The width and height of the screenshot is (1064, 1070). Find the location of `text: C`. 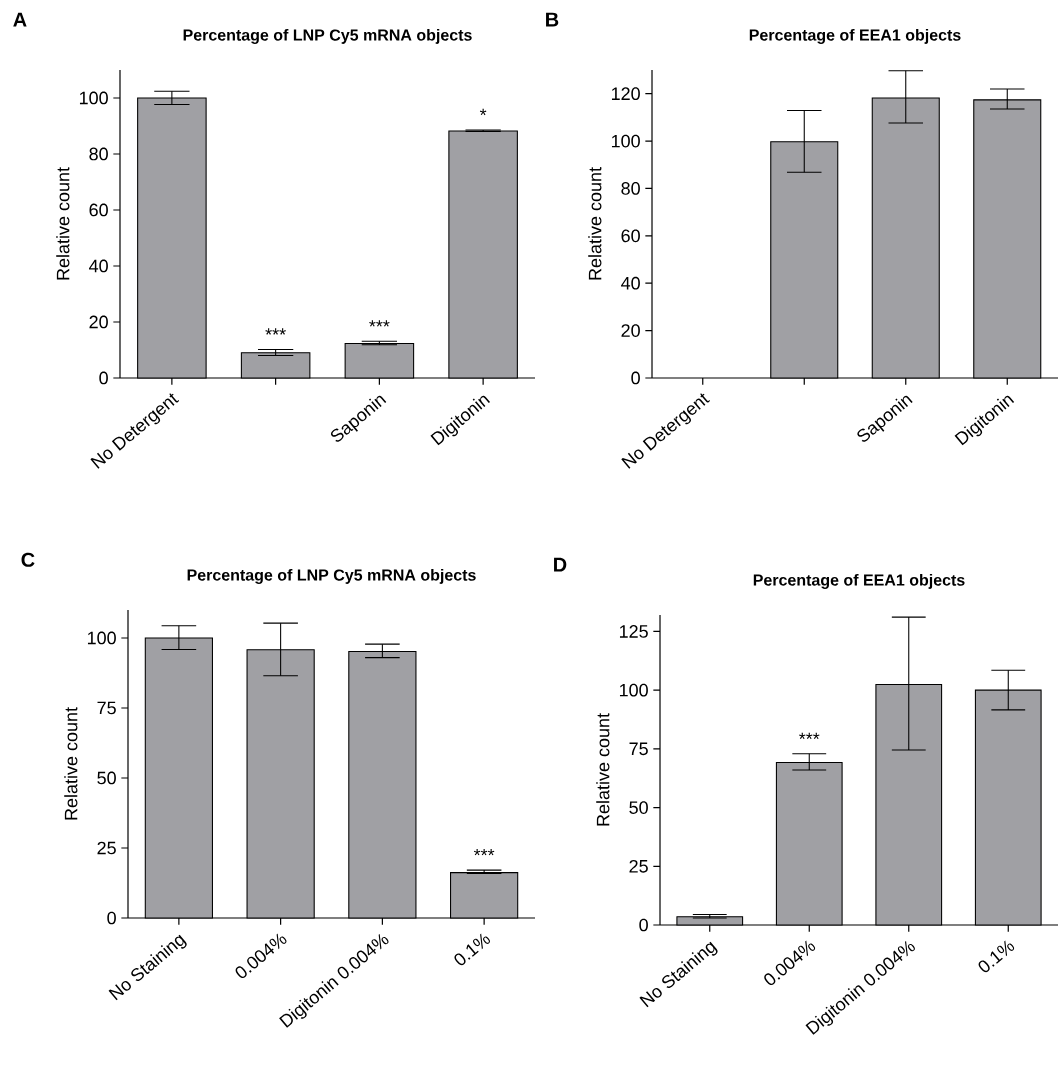

text: C is located at coordinates (28, 559).